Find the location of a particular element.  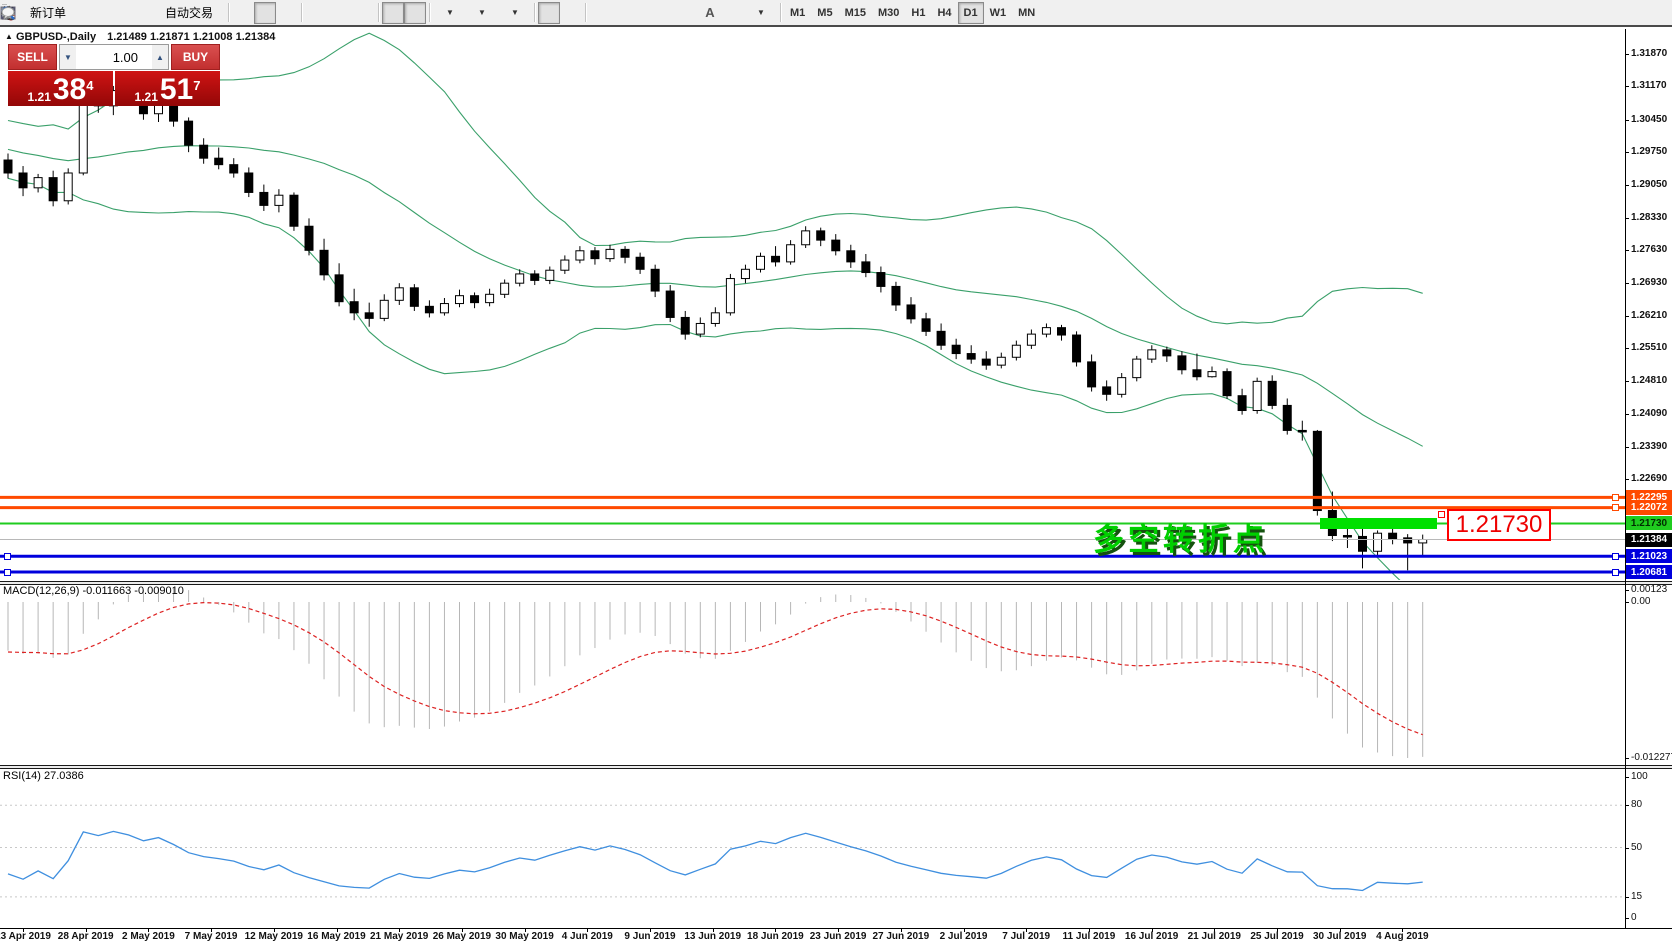

market-watch-button is located at coordinates (65, 13).